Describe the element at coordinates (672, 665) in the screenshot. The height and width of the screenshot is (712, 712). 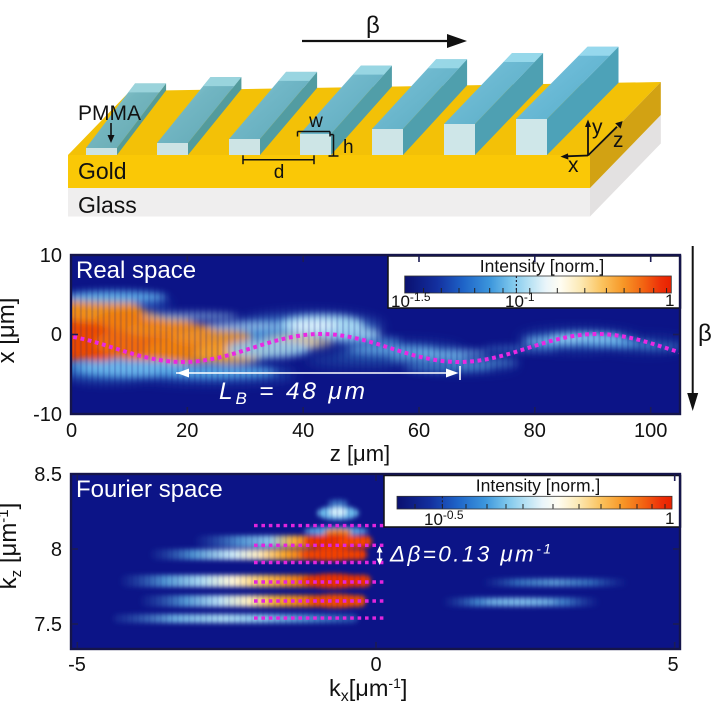
I see `svg-text: 5` at that location.